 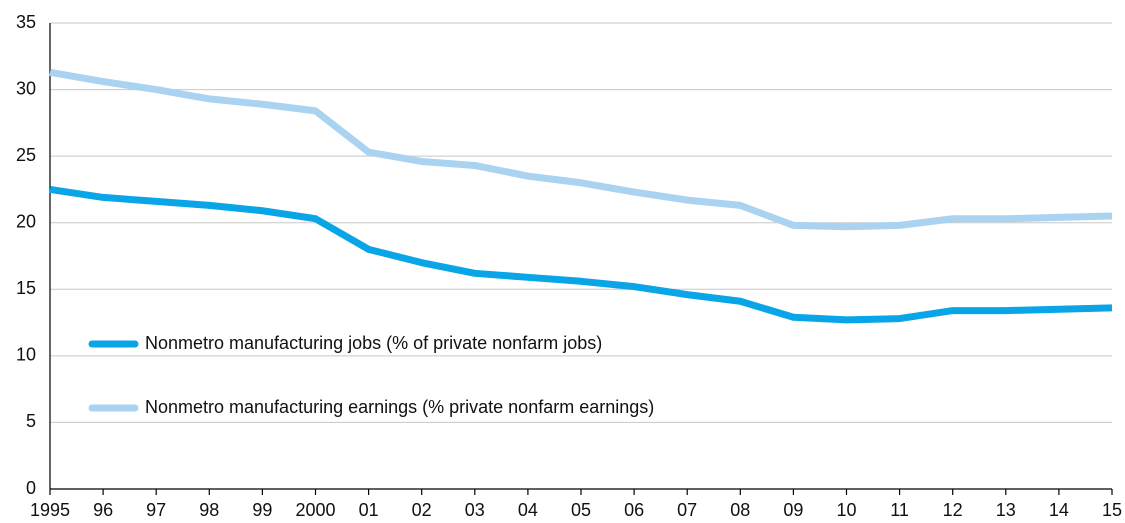 What do you see at coordinates (1059, 510) in the screenshot?
I see `x-tick-label: 14` at bounding box center [1059, 510].